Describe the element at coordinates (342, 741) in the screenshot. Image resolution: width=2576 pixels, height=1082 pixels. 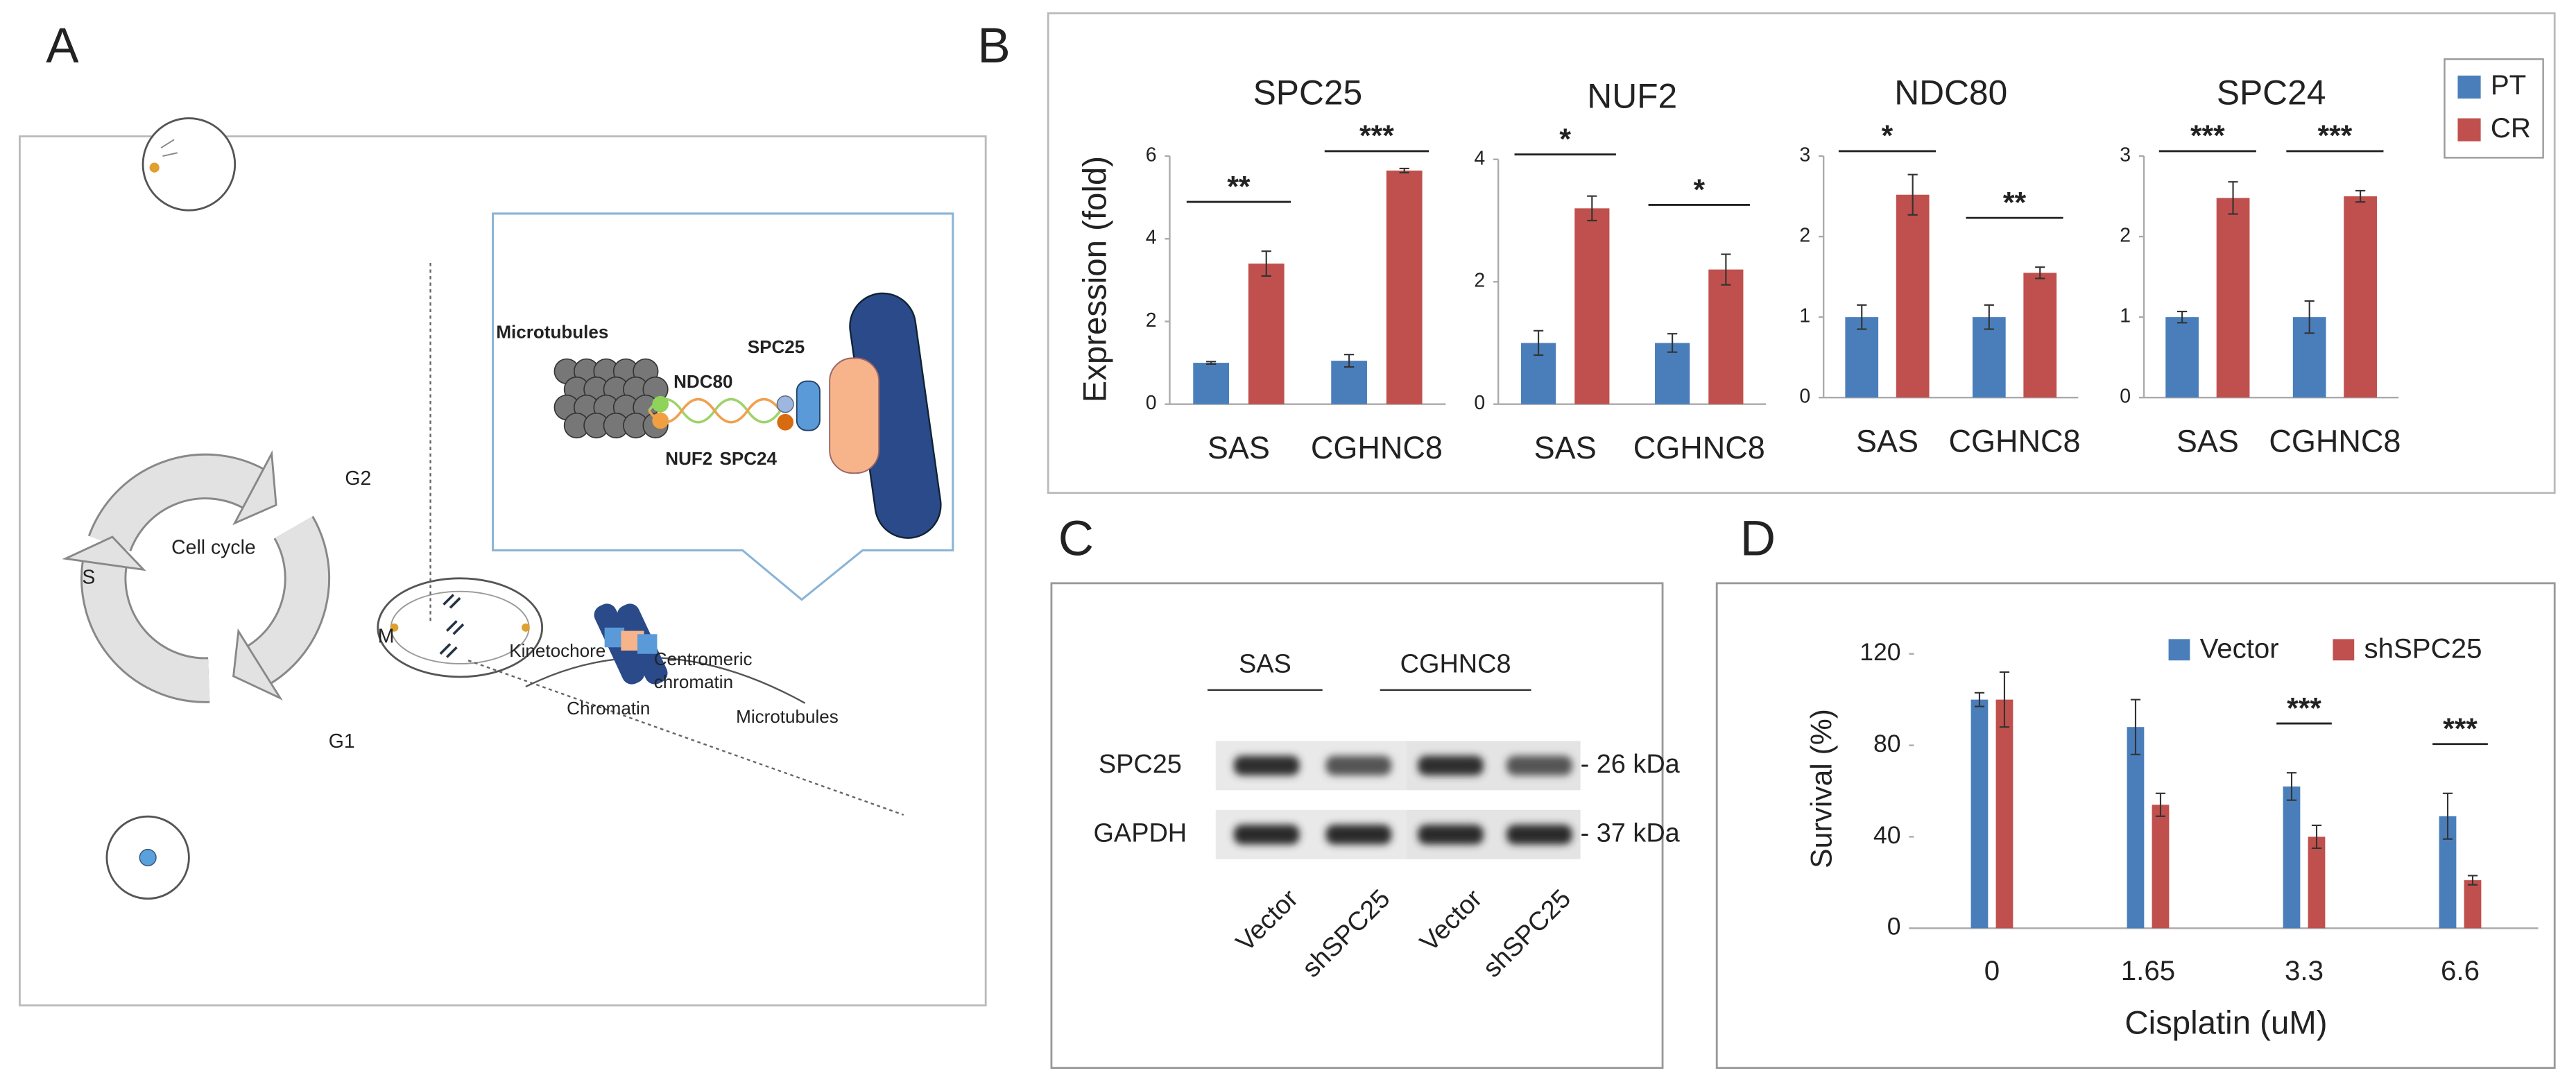
I see `diagram-label: G1` at that location.